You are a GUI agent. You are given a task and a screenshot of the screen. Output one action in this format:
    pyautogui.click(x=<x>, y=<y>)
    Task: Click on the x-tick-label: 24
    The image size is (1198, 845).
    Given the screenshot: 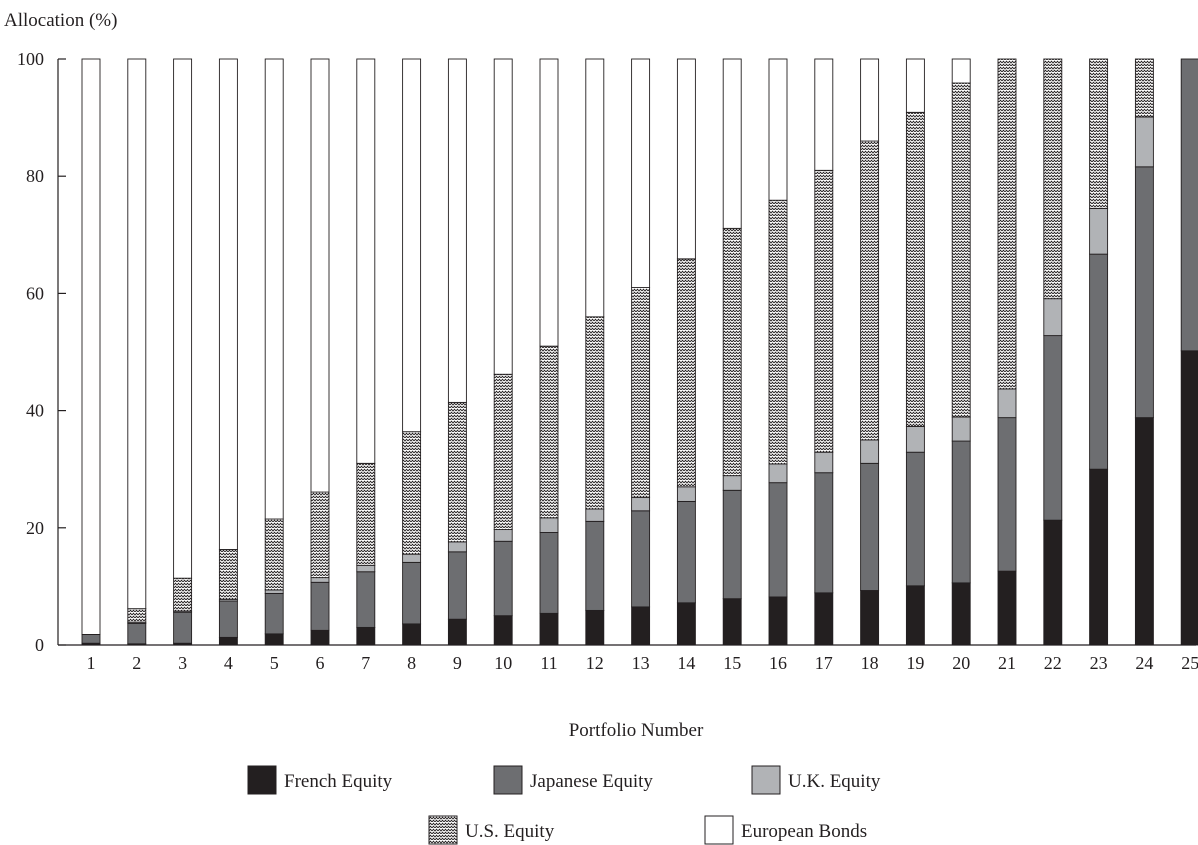 What is the action you would take?
    pyautogui.click(x=1144, y=663)
    